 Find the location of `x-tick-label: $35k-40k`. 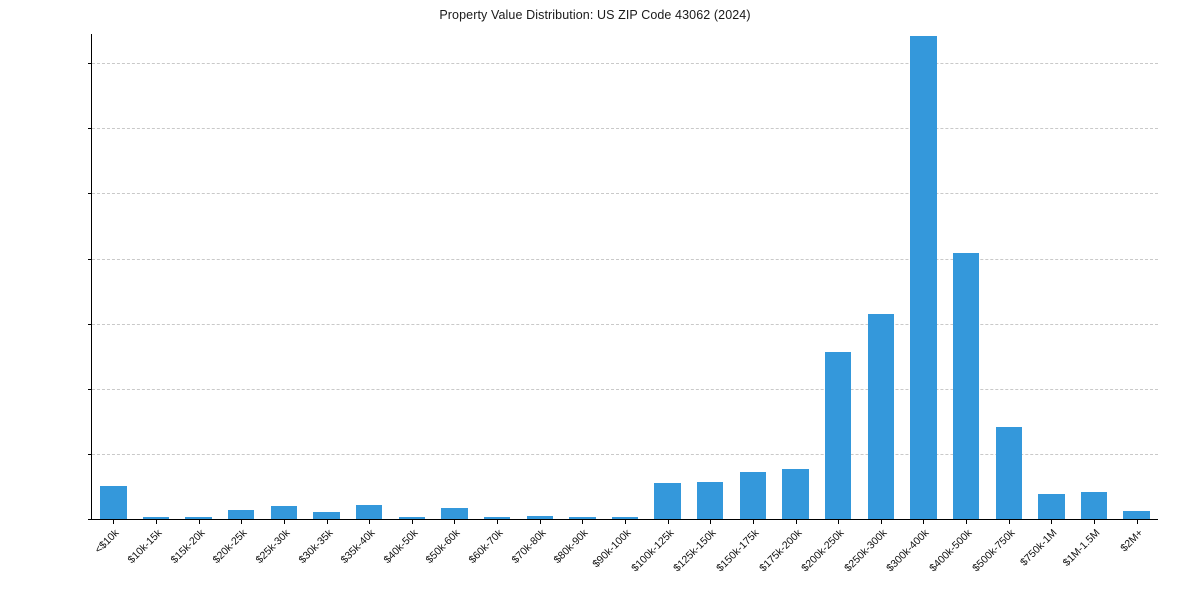

x-tick-label: $35k-40k is located at coordinates (358, 547).